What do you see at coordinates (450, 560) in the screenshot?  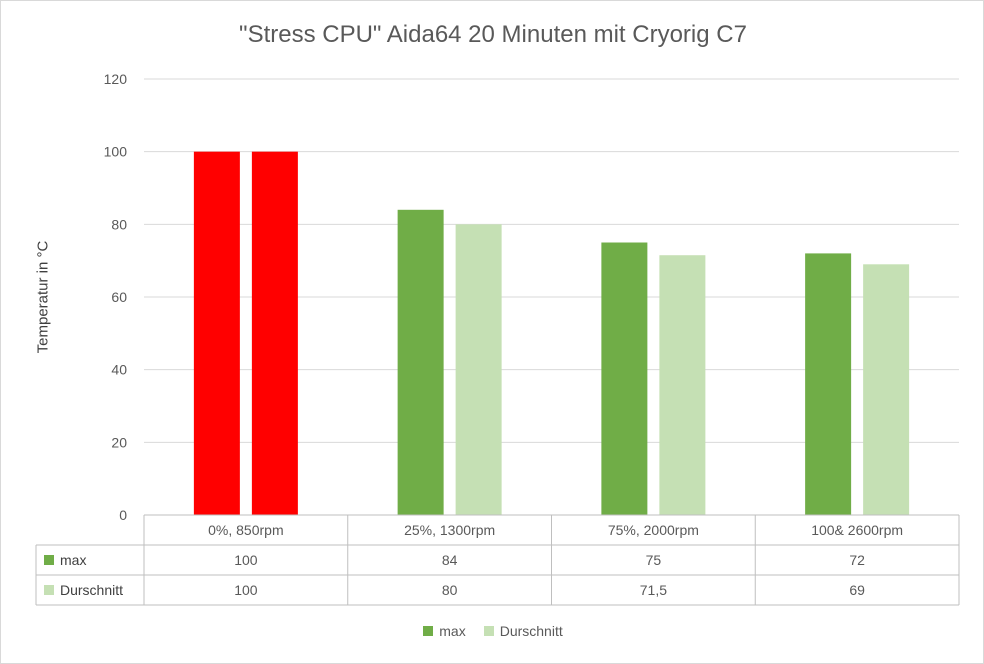 I see `data-label: 84` at bounding box center [450, 560].